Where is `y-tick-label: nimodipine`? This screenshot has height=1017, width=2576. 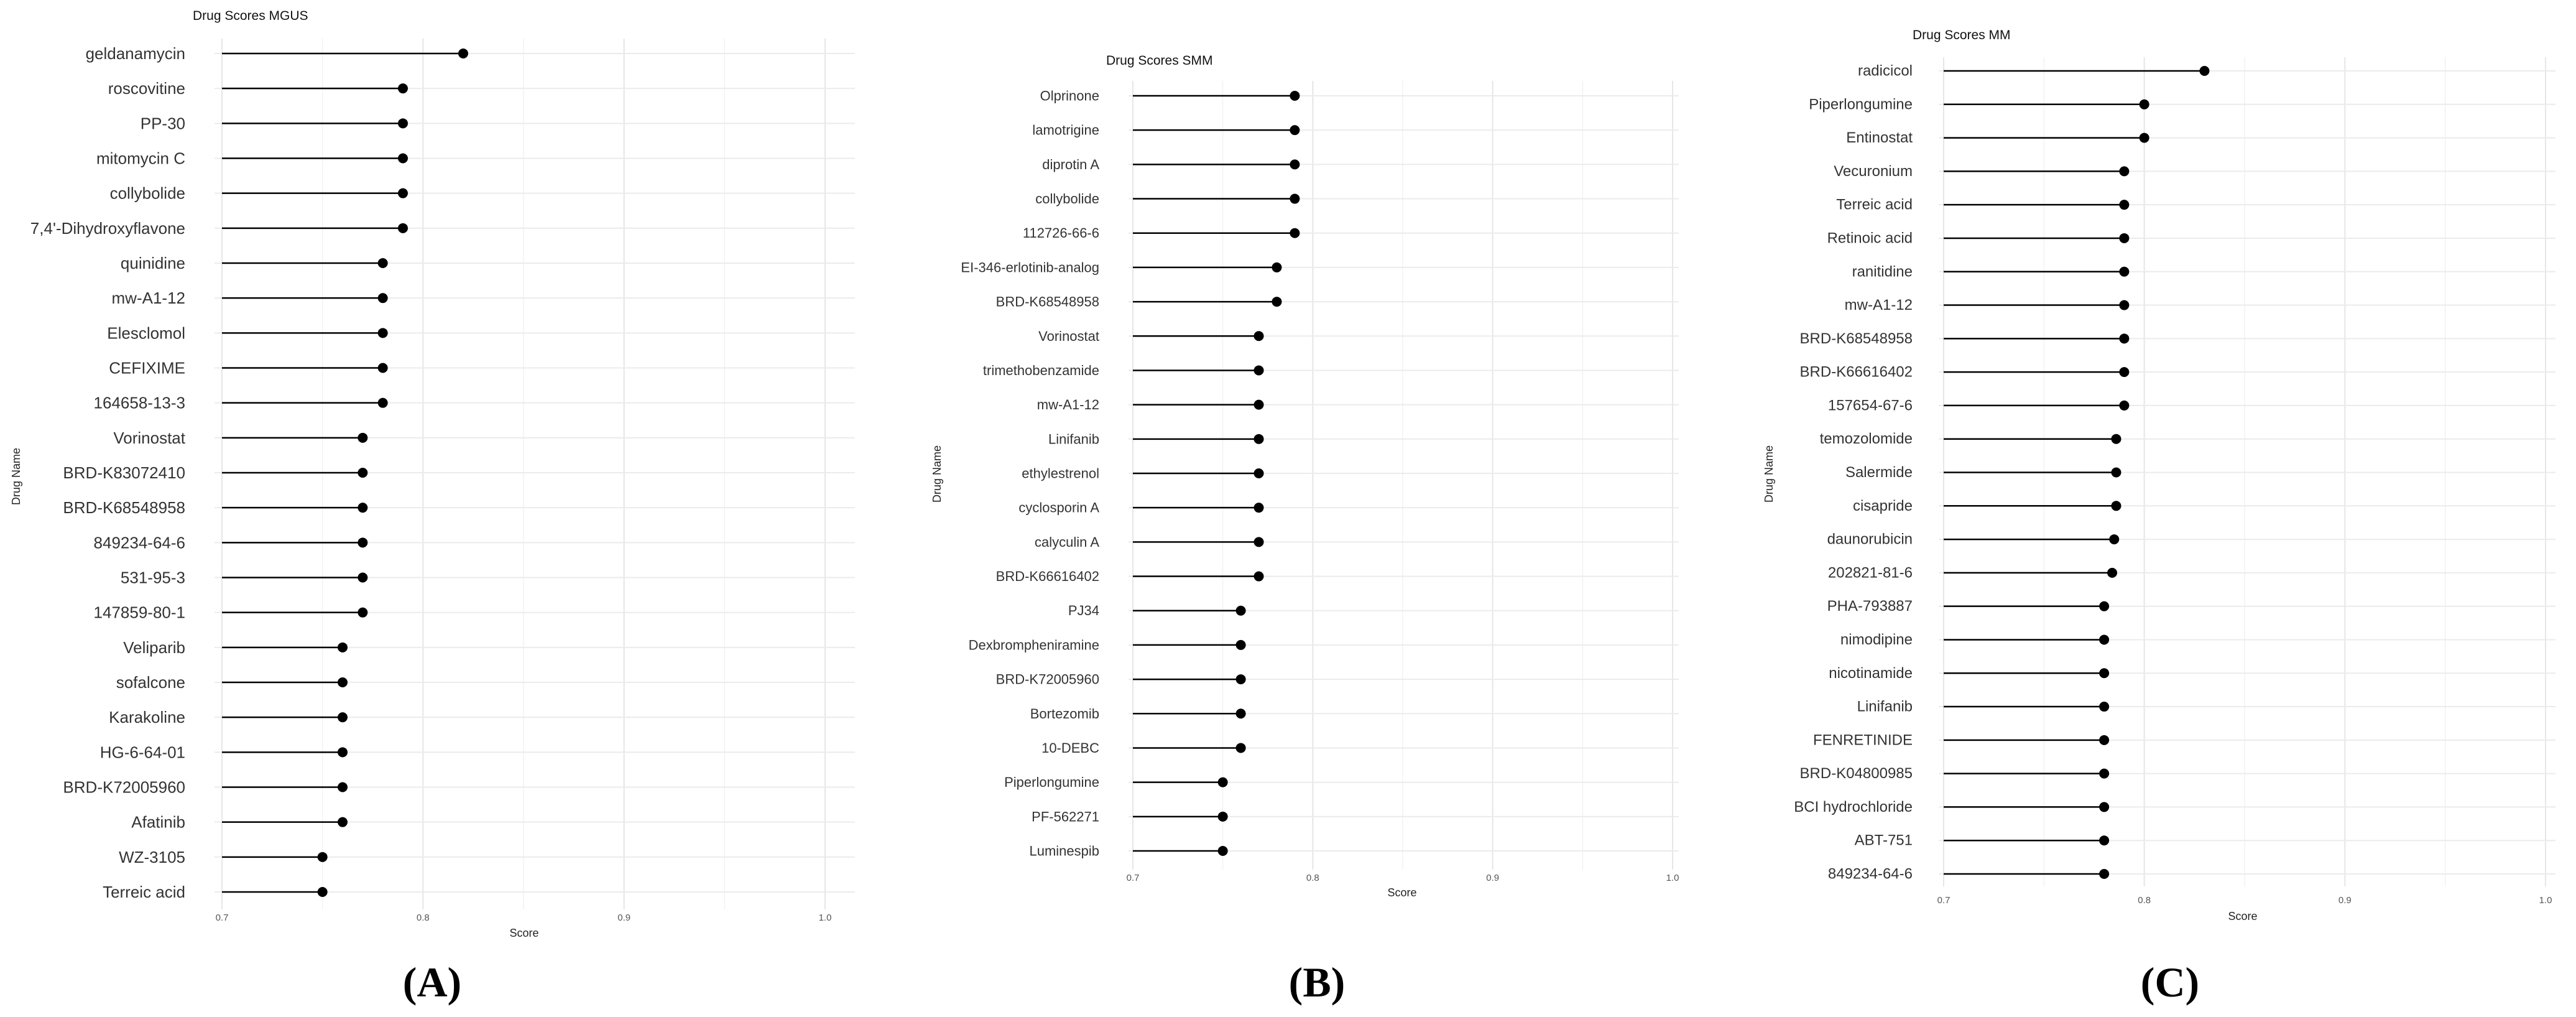 y-tick-label: nimodipine is located at coordinates (1876, 639).